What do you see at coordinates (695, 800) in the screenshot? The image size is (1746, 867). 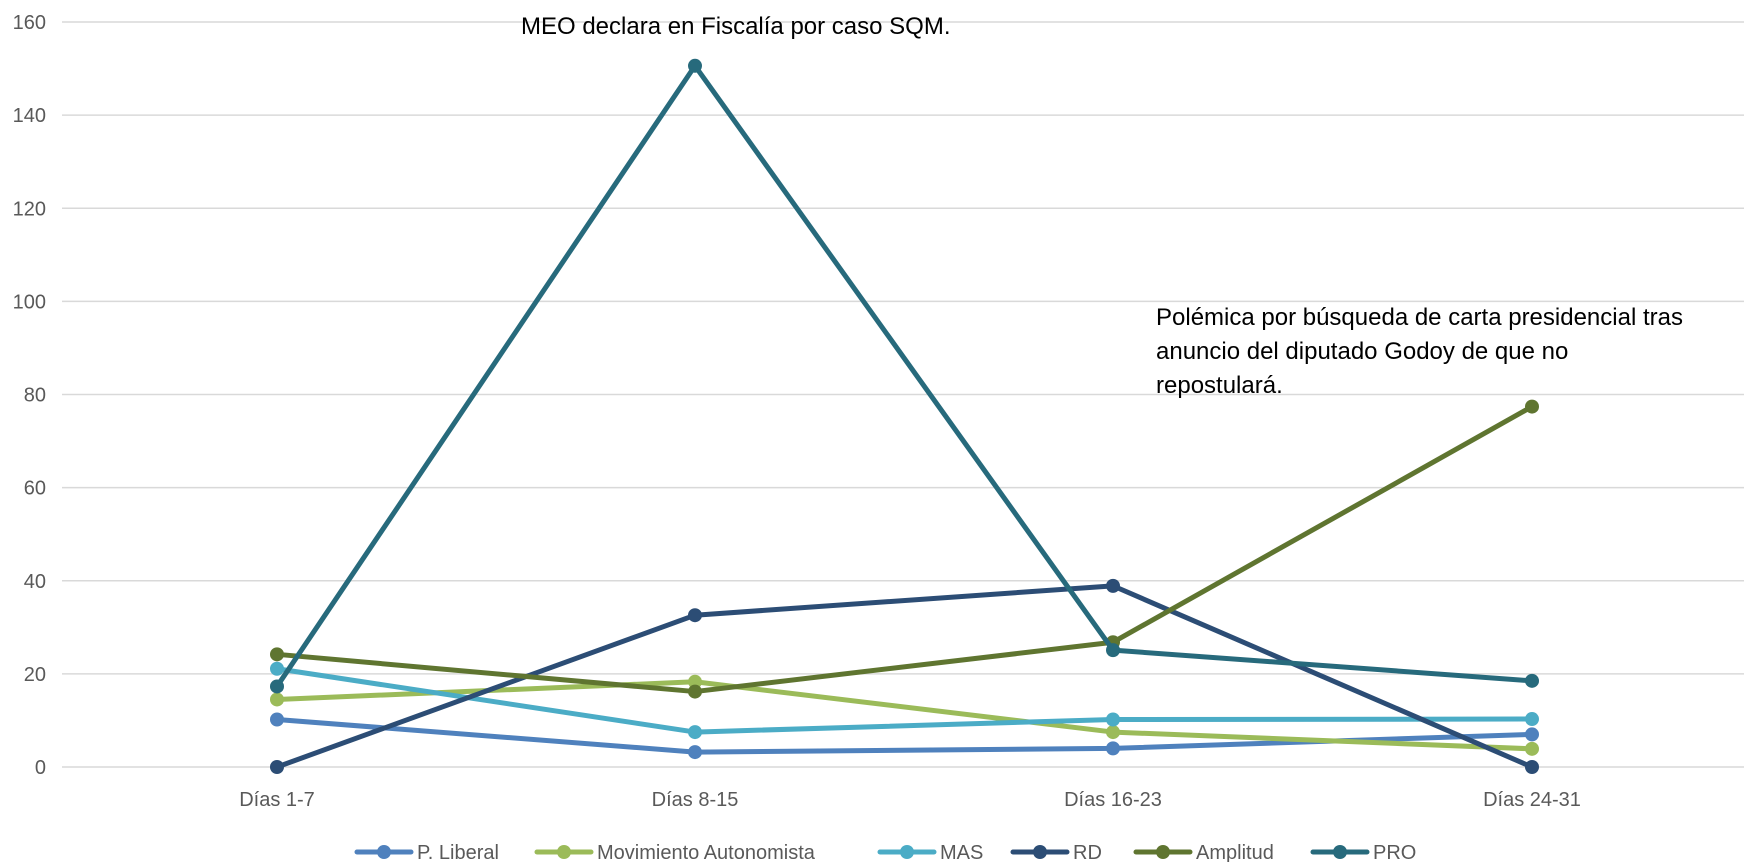 I see `x-tick-label: Días 8-15` at bounding box center [695, 800].